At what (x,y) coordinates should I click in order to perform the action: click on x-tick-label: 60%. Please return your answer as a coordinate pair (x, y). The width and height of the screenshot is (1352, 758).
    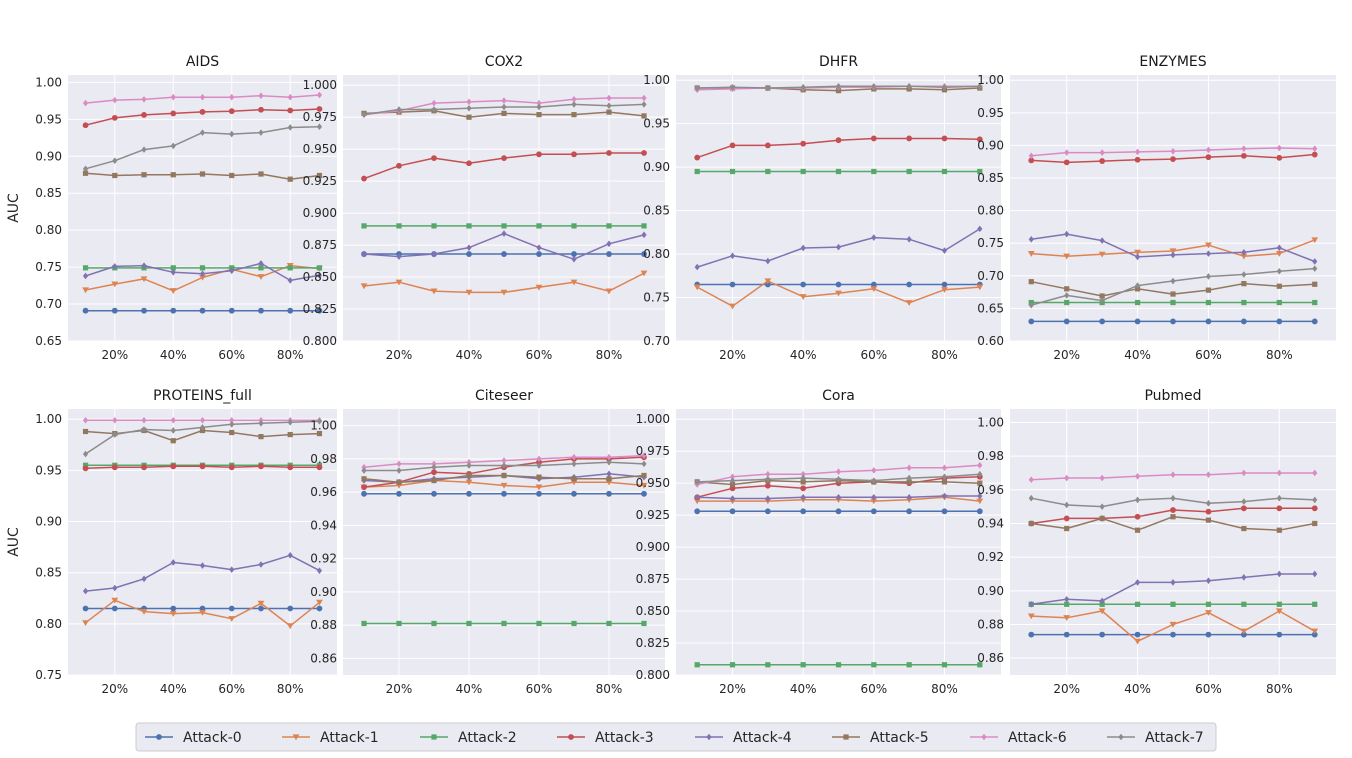
    Looking at the image, I should click on (1208, 689).